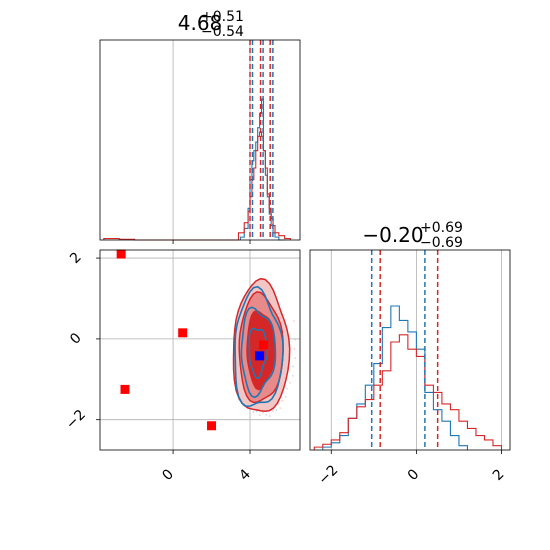  I want to click on right-title: −0.20, so click(392, 235).